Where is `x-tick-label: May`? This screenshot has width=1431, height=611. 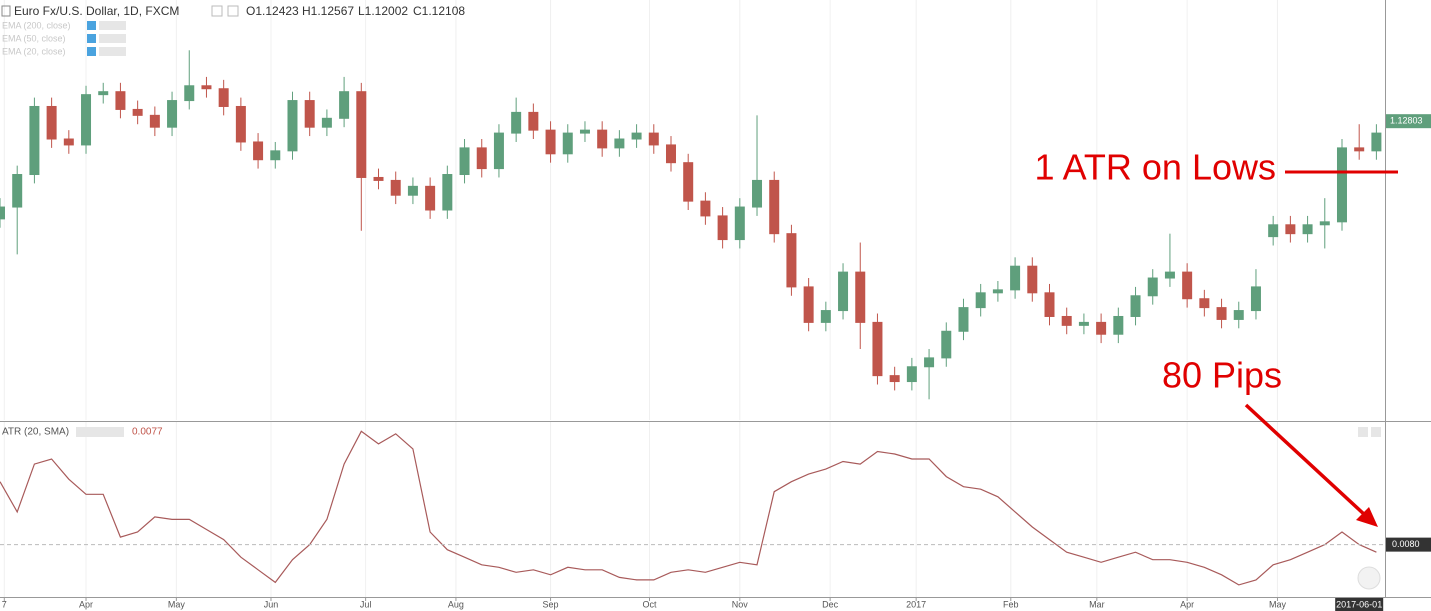 x-tick-label: May is located at coordinates (1278, 604).